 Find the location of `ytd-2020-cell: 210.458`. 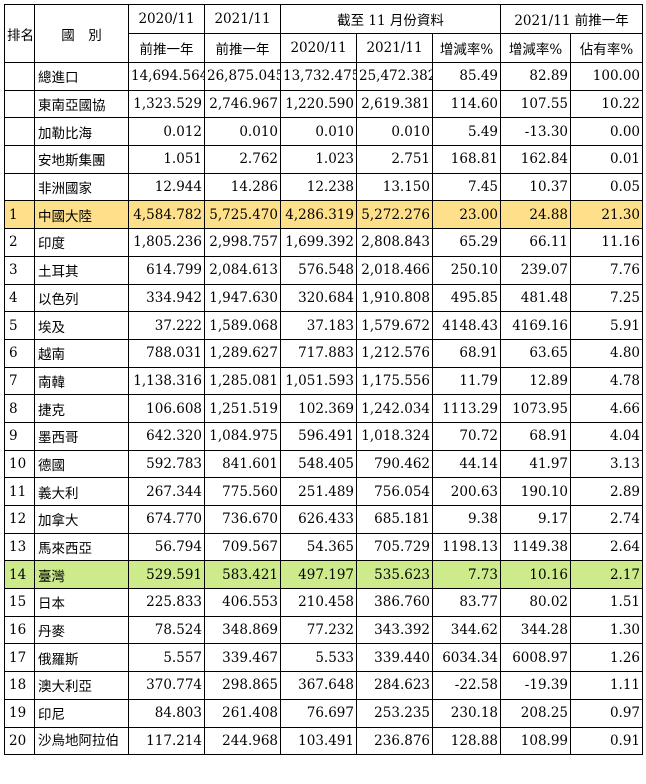

ytd-2020-cell: 210.458 is located at coordinates (318, 602).